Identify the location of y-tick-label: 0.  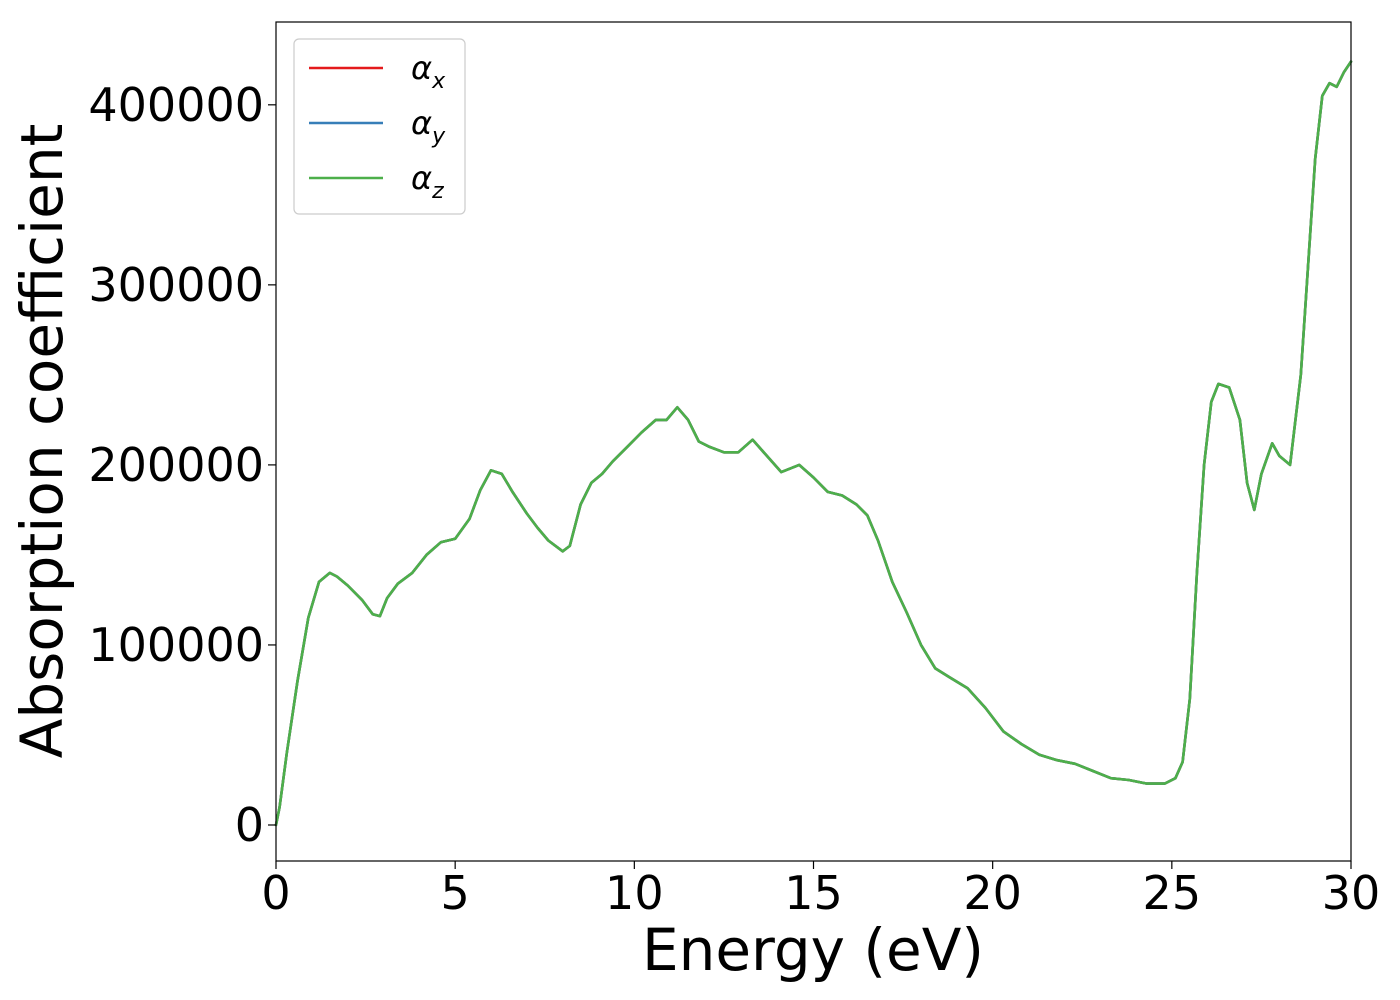
(249, 825).